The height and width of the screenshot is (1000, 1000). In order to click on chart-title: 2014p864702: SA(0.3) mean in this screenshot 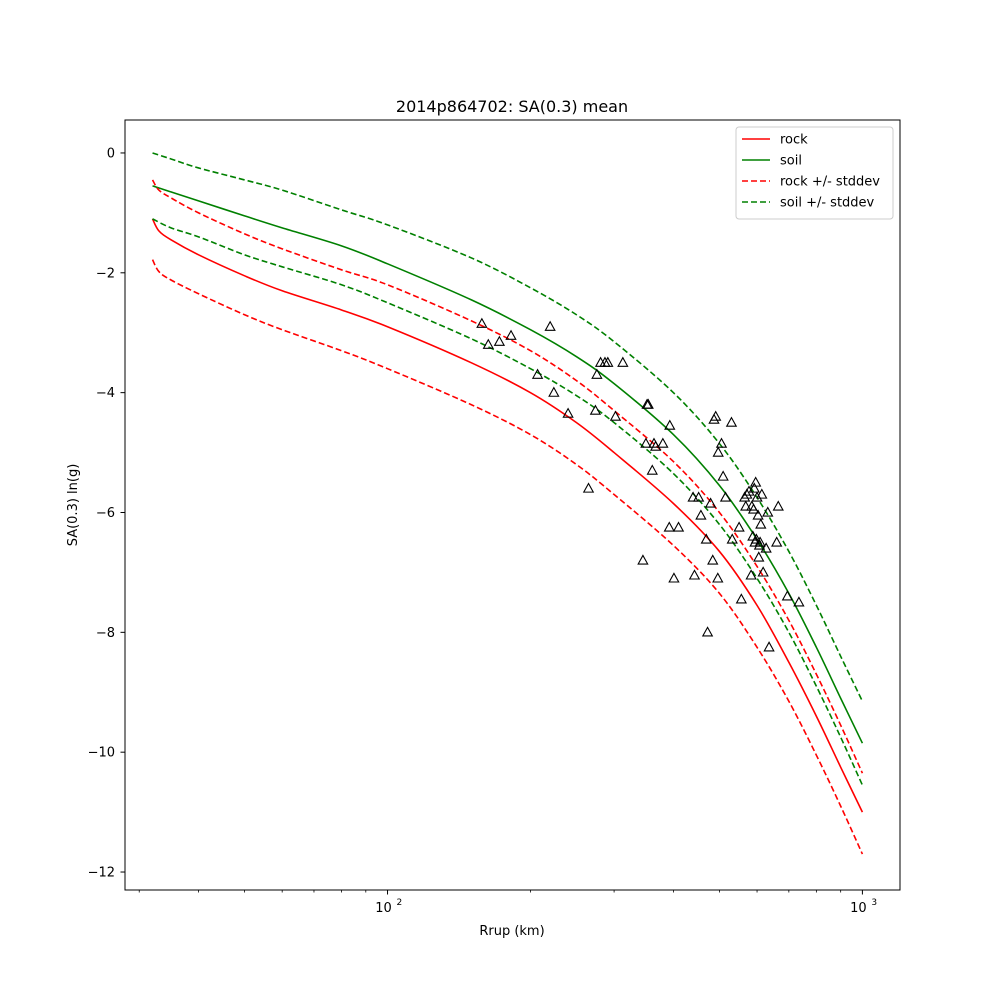, I will do `click(512, 106)`.